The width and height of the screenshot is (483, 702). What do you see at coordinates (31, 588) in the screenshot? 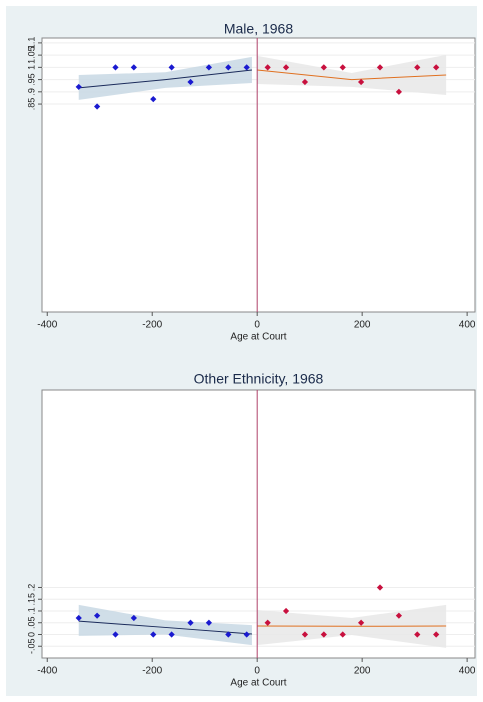
I see `y-tick-label: .2` at bounding box center [31, 588].